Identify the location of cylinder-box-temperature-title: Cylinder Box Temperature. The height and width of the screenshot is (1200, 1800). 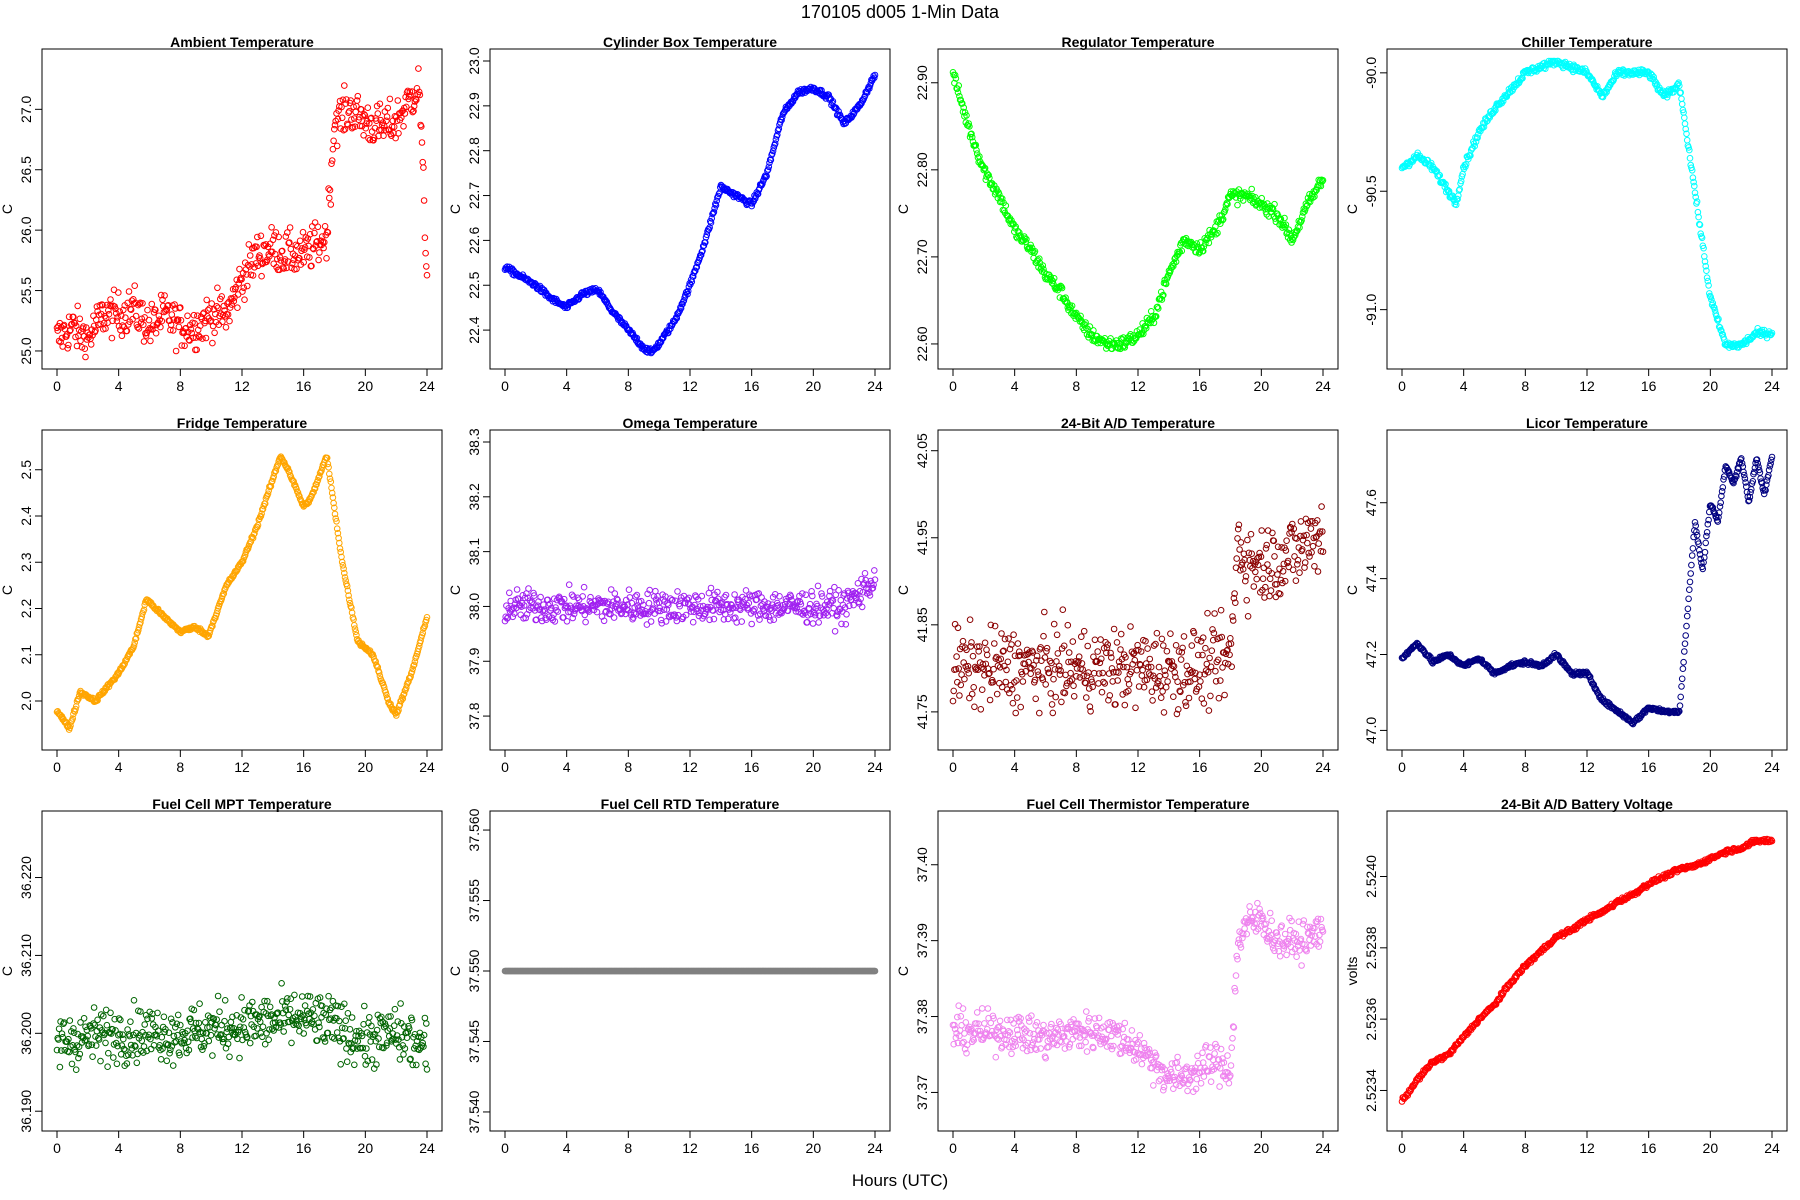
(690, 42).